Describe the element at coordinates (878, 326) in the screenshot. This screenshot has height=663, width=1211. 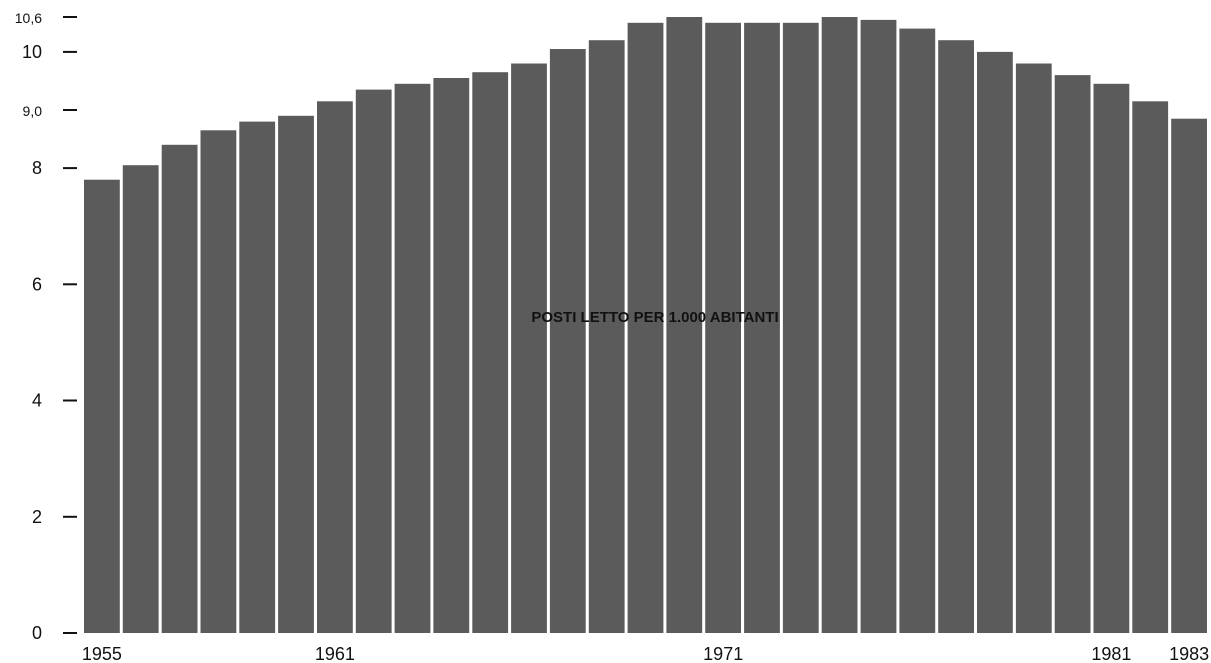
I see `bar-1975` at that location.